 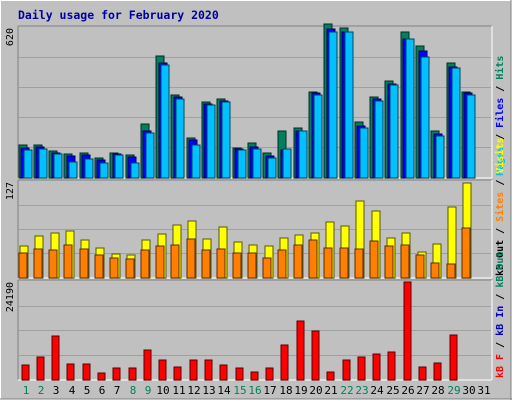 What do you see at coordinates (102, 390) in the screenshot?
I see `x-tick-label: 6` at bounding box center [102, 390].